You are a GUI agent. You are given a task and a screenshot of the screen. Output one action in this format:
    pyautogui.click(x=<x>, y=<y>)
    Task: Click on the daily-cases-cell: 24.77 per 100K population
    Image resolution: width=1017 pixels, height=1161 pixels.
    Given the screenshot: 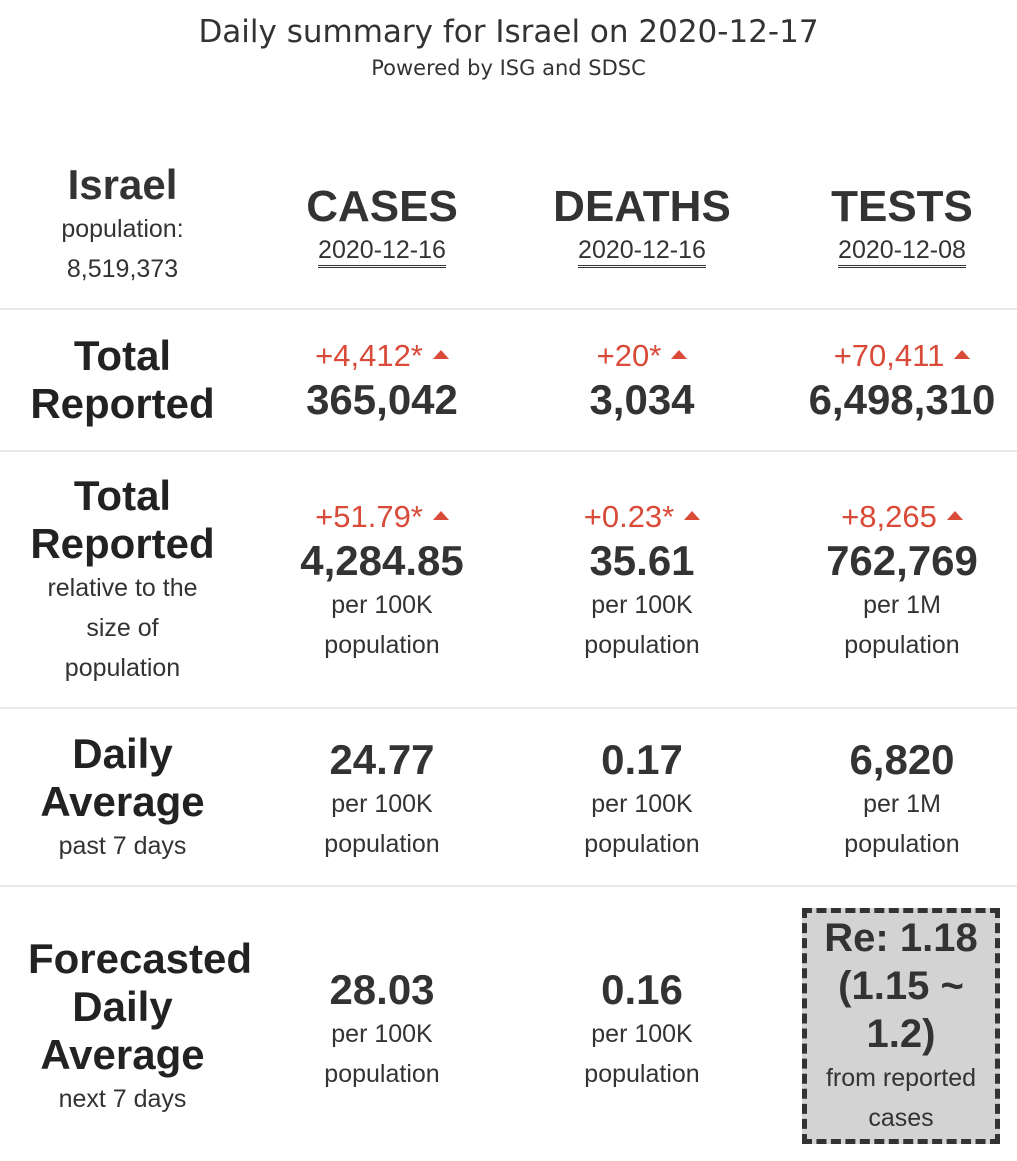 What is the action you would take?
    pyautogui.click(x=382, y=800)
    